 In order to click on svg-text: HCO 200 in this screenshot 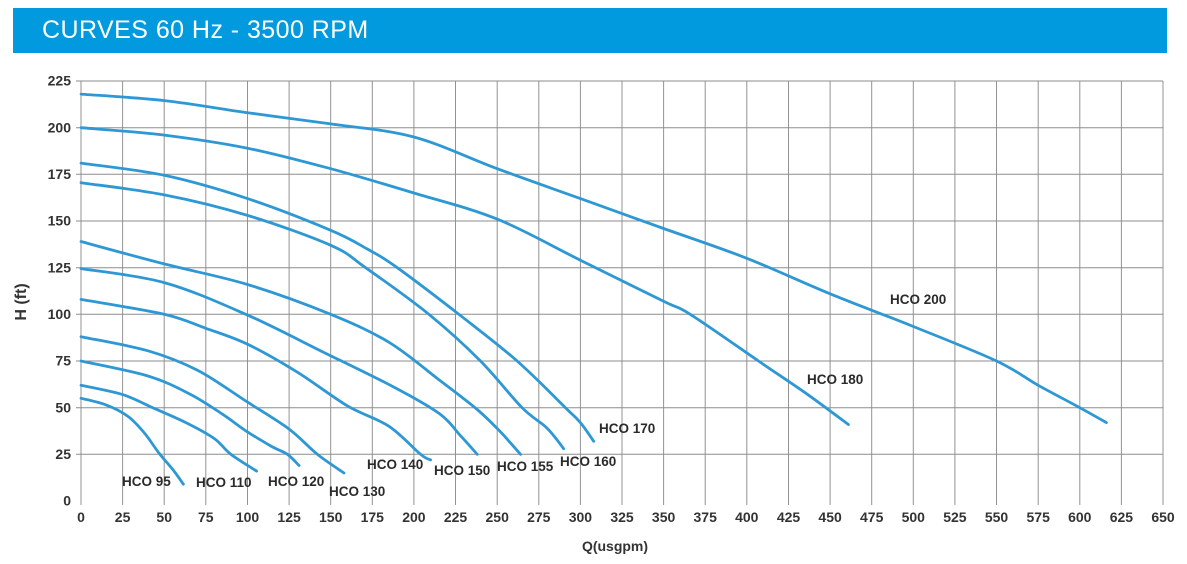, I will do `click(918, 299)`.